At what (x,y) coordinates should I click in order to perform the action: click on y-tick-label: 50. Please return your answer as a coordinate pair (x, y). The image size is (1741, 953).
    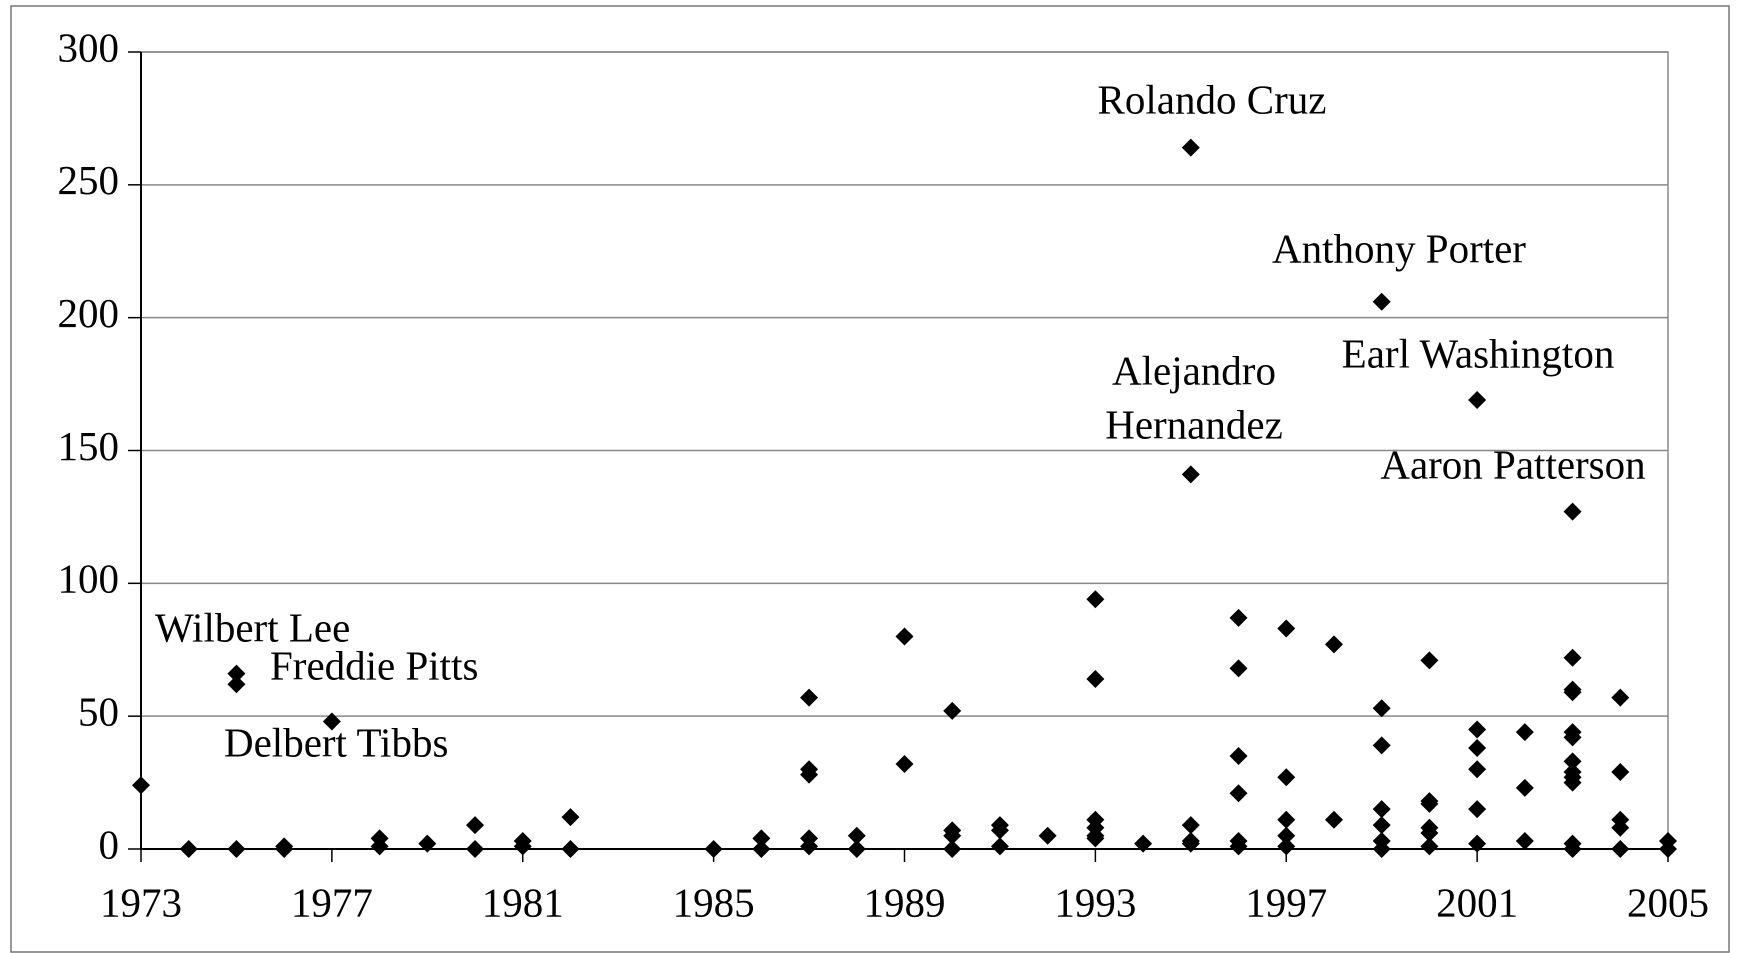
    Looking at the image, I should click on (98, 712).